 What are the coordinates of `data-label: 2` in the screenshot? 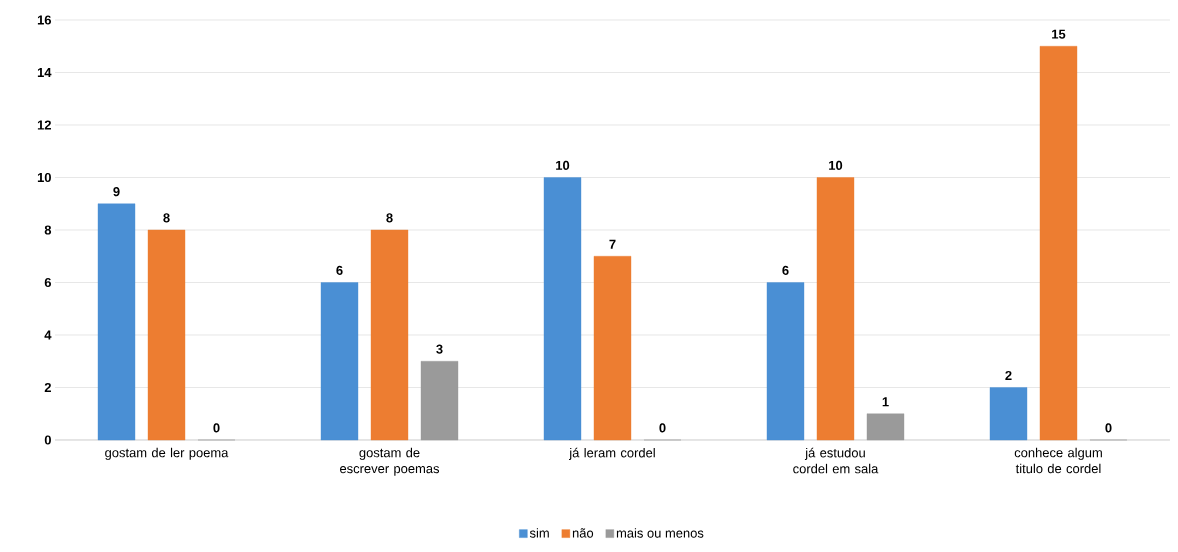 It's located at (1008, 375).